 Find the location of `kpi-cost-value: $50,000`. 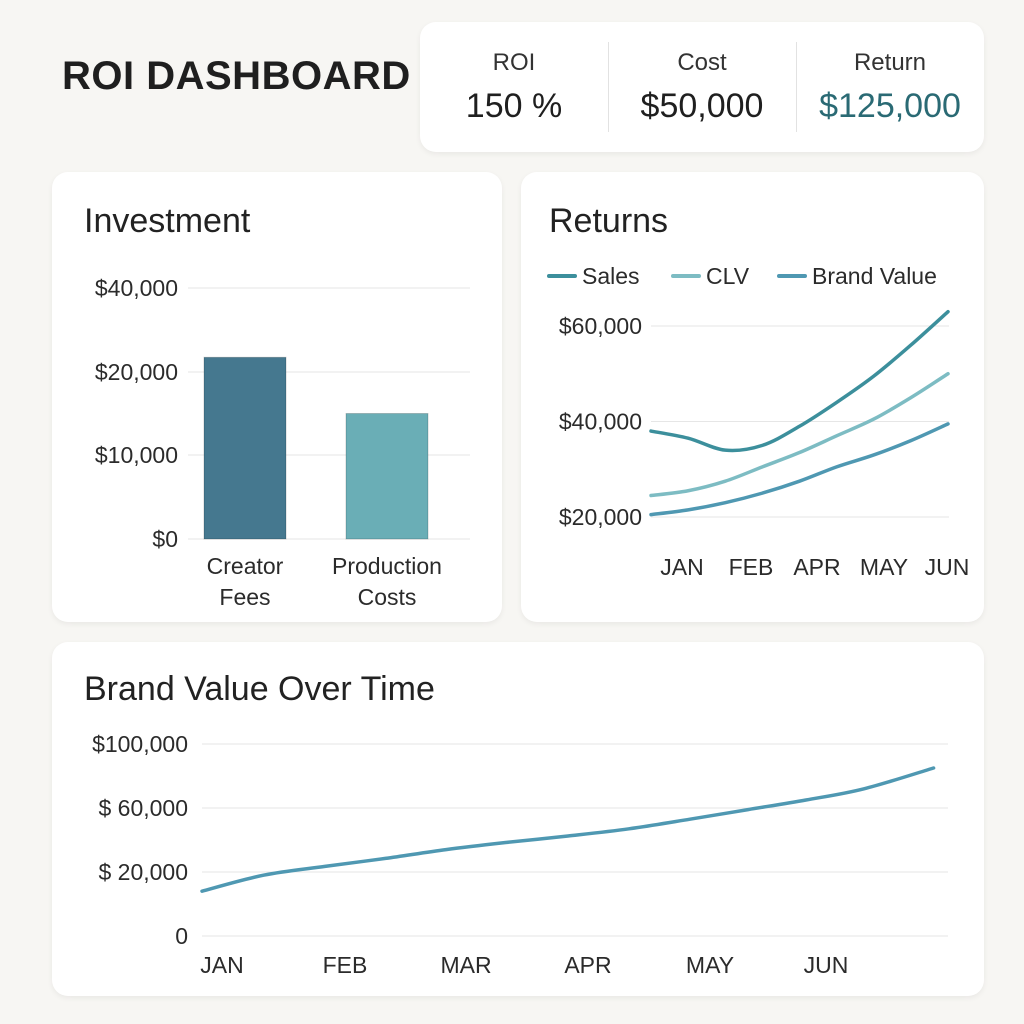

kpi-cost-value: $50,000 is located at coordinates (702, 105).